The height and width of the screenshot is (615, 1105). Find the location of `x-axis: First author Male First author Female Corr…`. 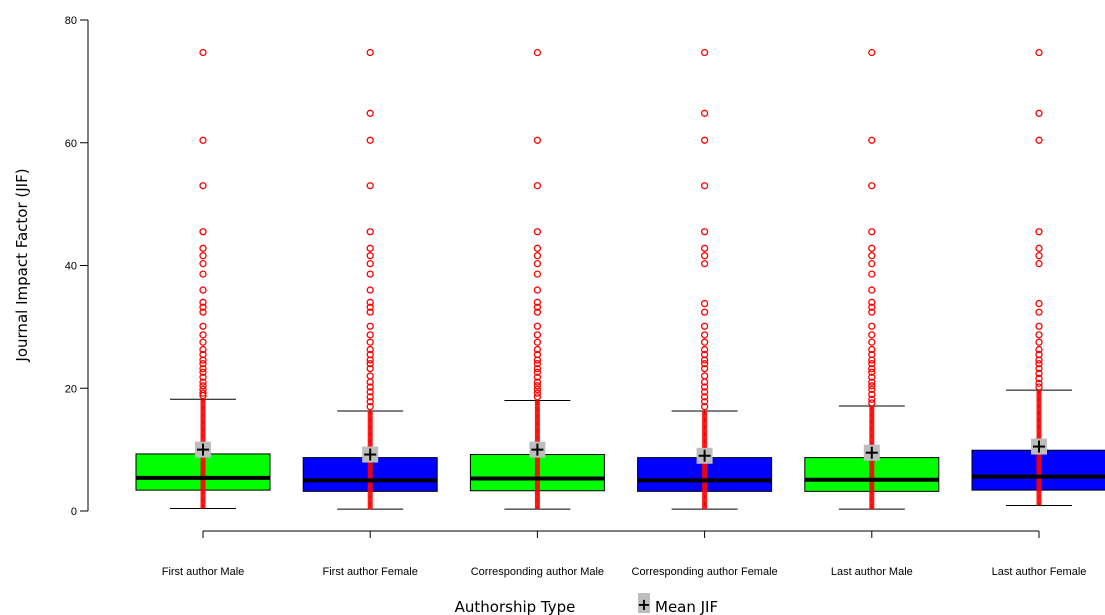

x-axis: First author Male First author Female Corr… is located at coordinates (624, 554).